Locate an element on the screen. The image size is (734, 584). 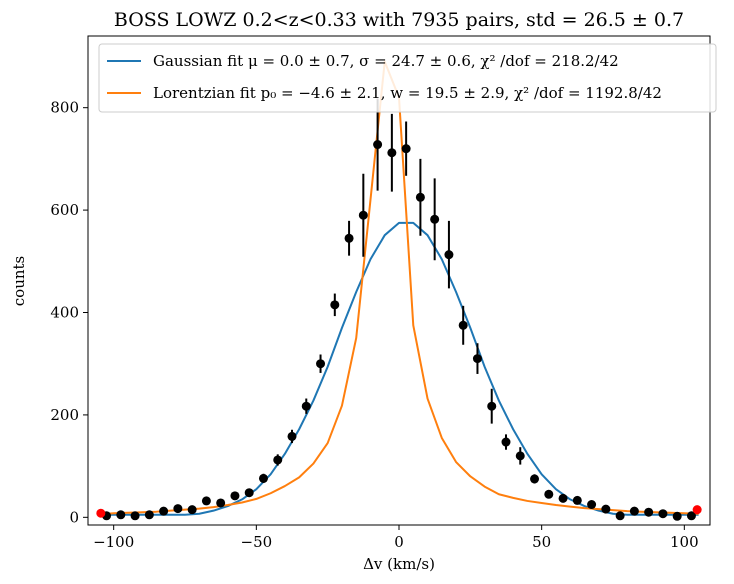
legend-box is located at coordinates (407, 78).